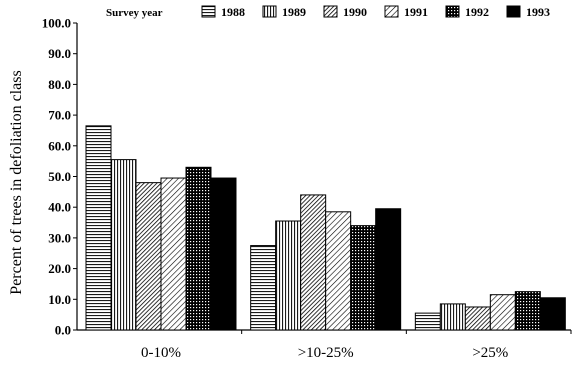 The width and height of the screenshot is (575, 367). Describe the element at coordinates (59, 207) in the screenshot. I see `y-tick-label: 40.0` at that location.